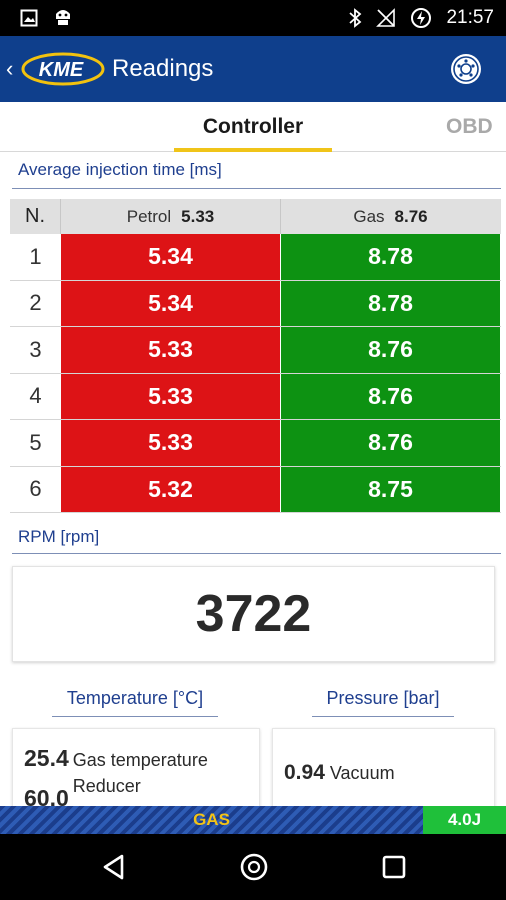 This screenshot has width=506, height=900. Describe the element at coordinates (10, 68) in the screenshot. I see `back-chevron-icon: ‹` at that location.